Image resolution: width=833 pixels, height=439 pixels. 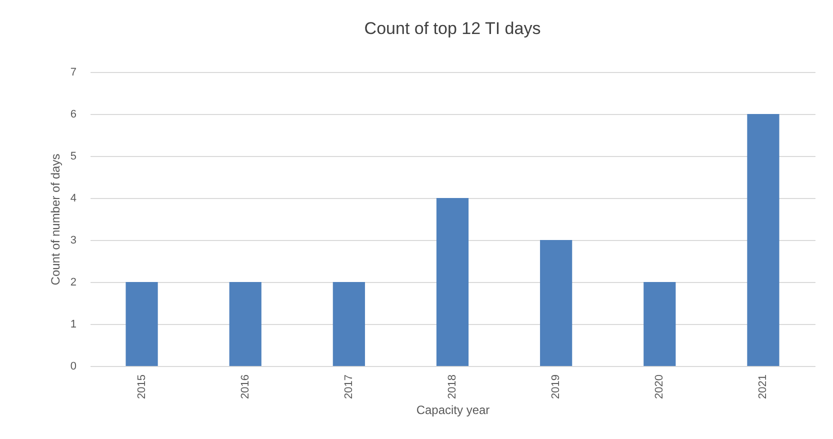 I want to click on y-axis-title: Count of number of days, so click(x=55, y=220).